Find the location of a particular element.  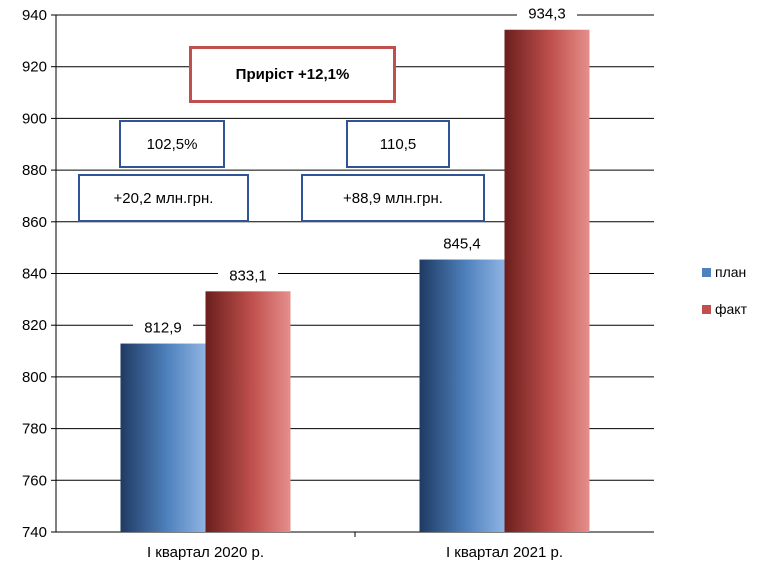

legend-label-fact: факт is located at coordinates (731, 309).